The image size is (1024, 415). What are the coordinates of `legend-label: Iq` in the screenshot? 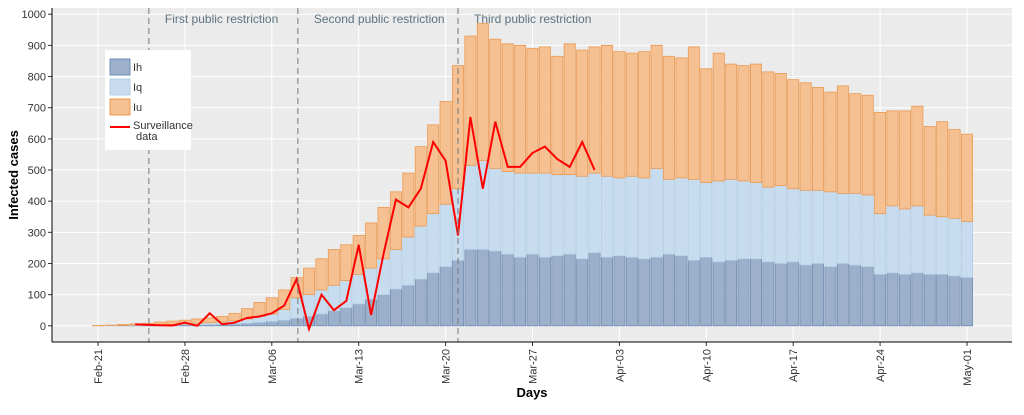 It's located at (137, 88).